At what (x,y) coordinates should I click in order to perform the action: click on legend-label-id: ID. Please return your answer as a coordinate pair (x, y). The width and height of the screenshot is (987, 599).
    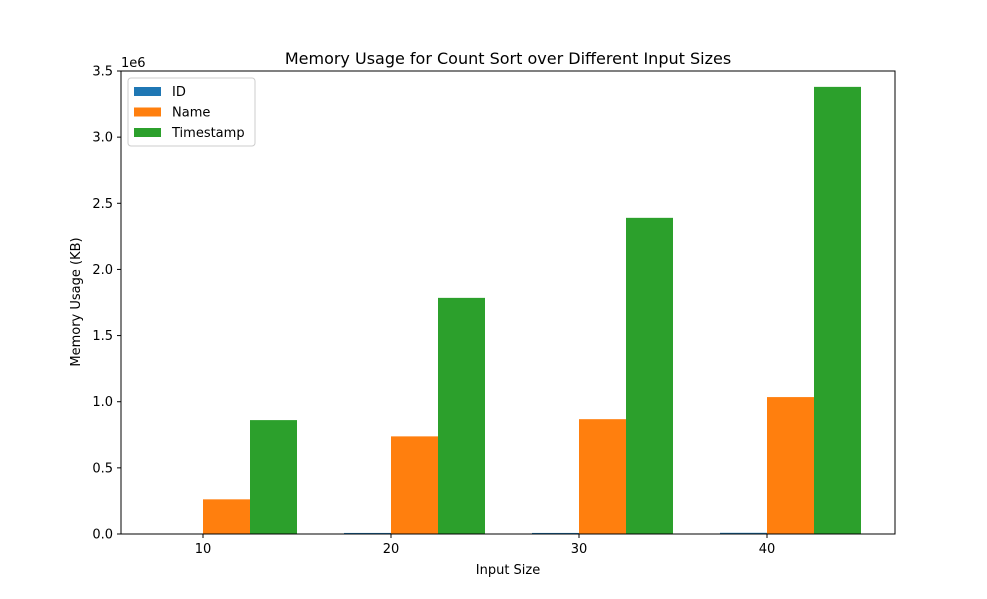
    Looking at the image, I should click on (179, 92).